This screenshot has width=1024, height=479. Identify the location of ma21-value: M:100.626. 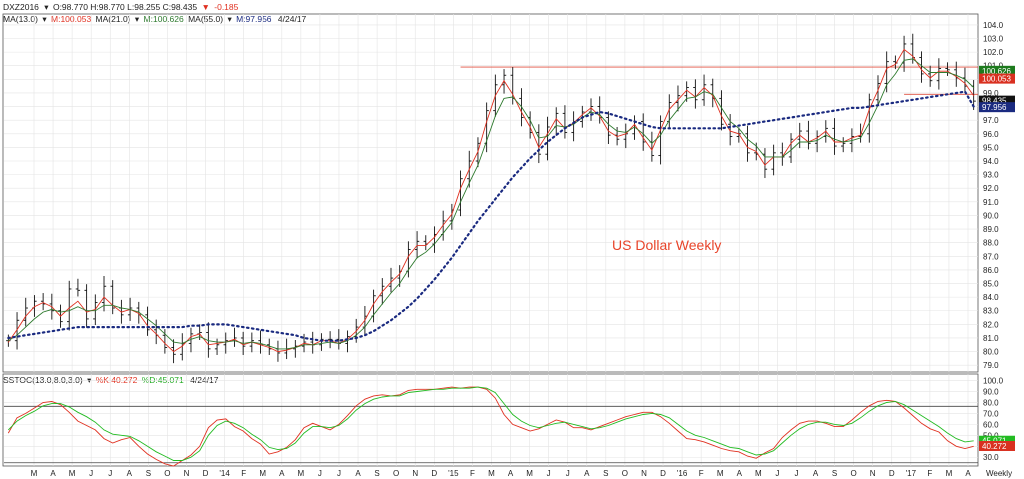
(164, 19).